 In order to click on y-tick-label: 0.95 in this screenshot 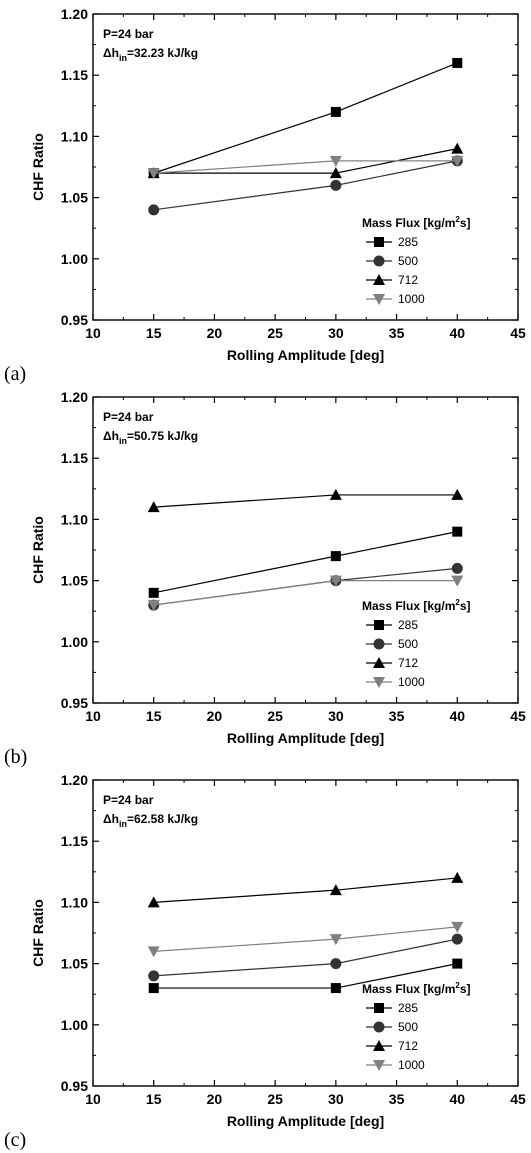, I will do `click(74, 1086)`.